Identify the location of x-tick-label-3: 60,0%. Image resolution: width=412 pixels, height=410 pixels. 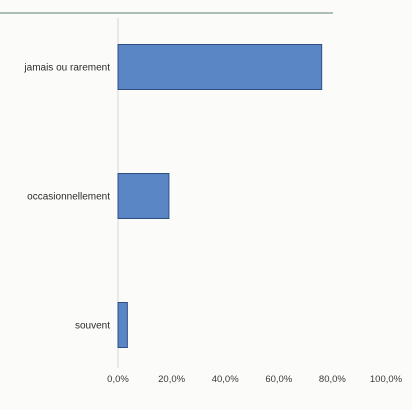
(278, 379).